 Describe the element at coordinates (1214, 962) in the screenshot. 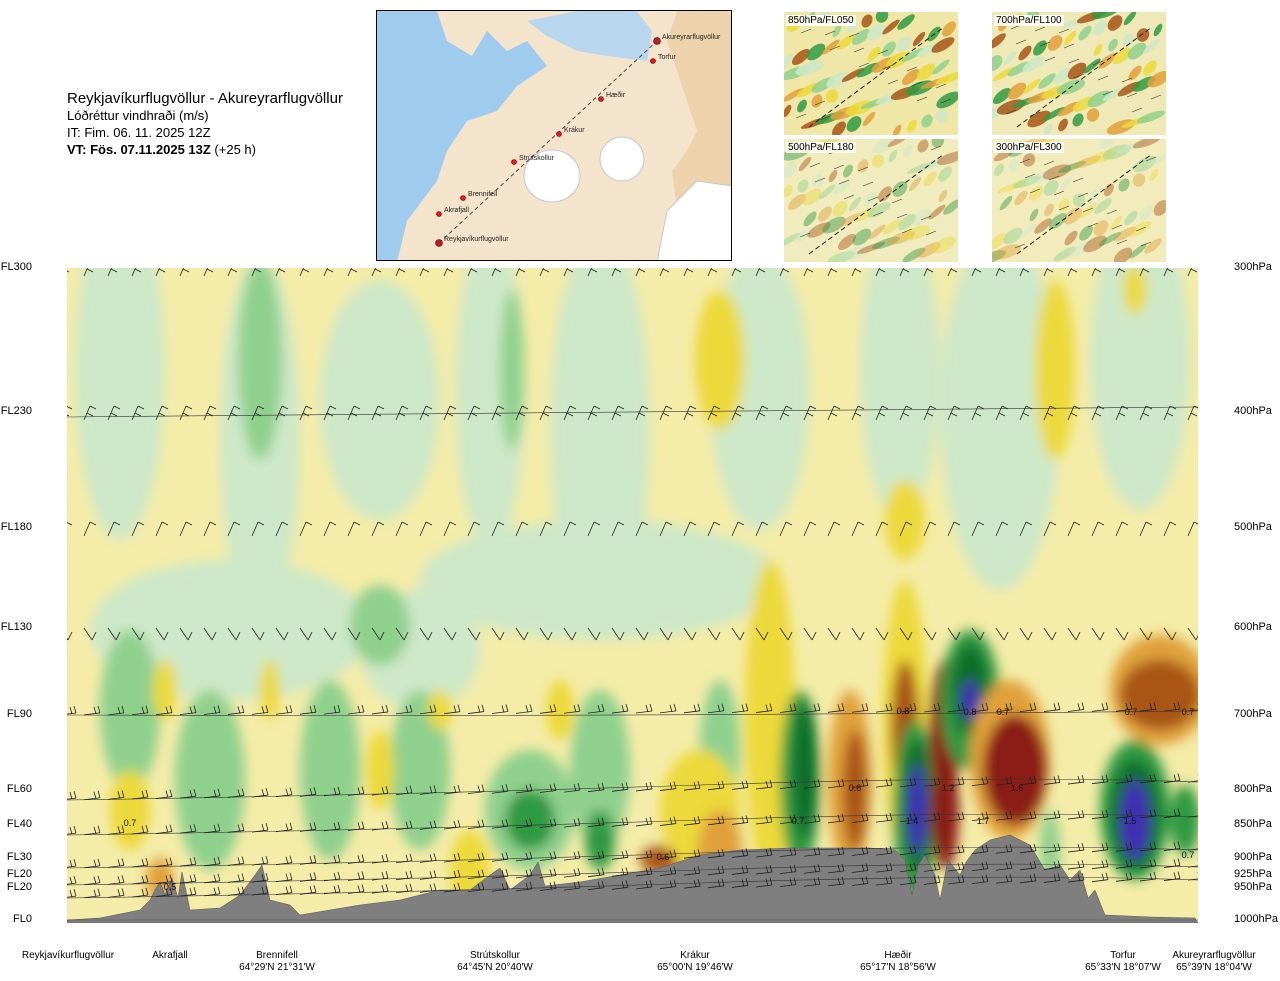

I see `station-label: Akureyrarflugvöllur 65°39'N 18°04'W` at that location.